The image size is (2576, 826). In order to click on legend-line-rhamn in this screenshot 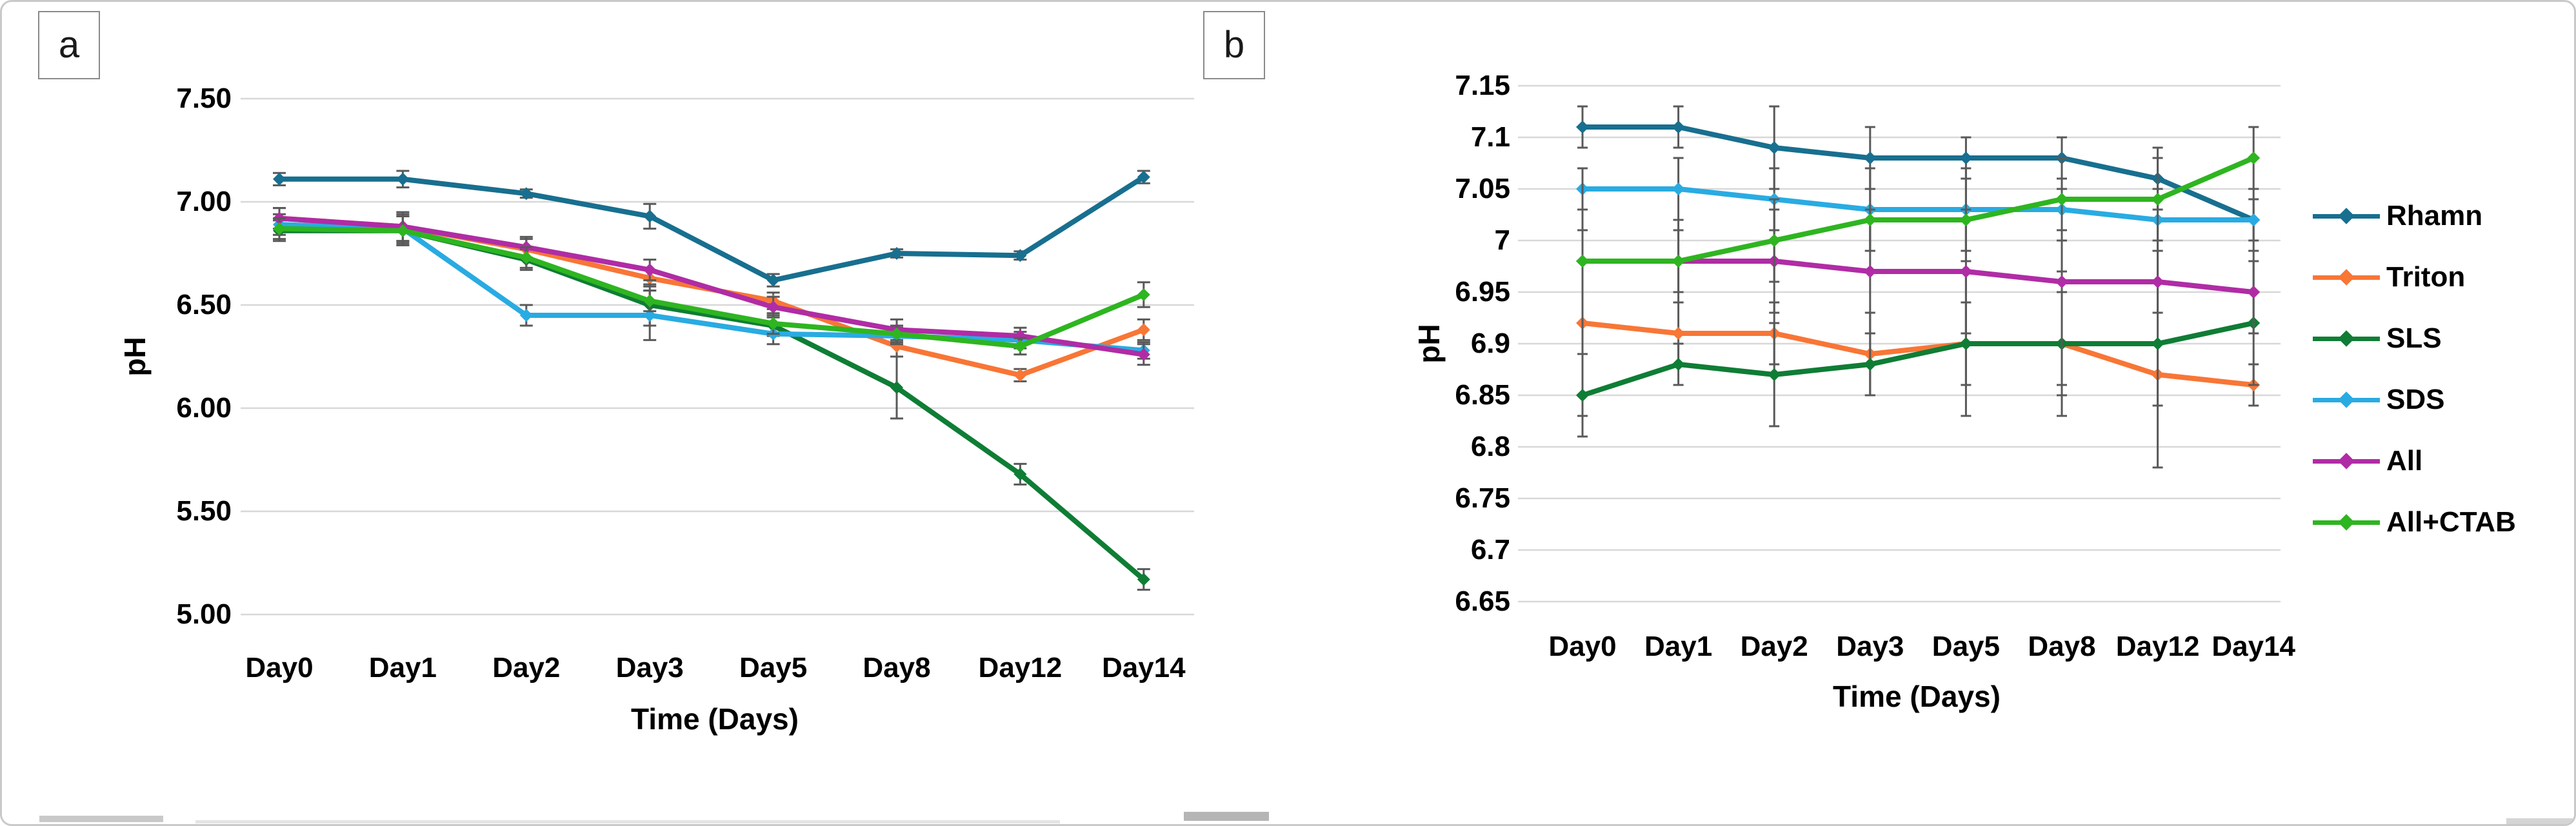, I will do `click(2346, 216)`.